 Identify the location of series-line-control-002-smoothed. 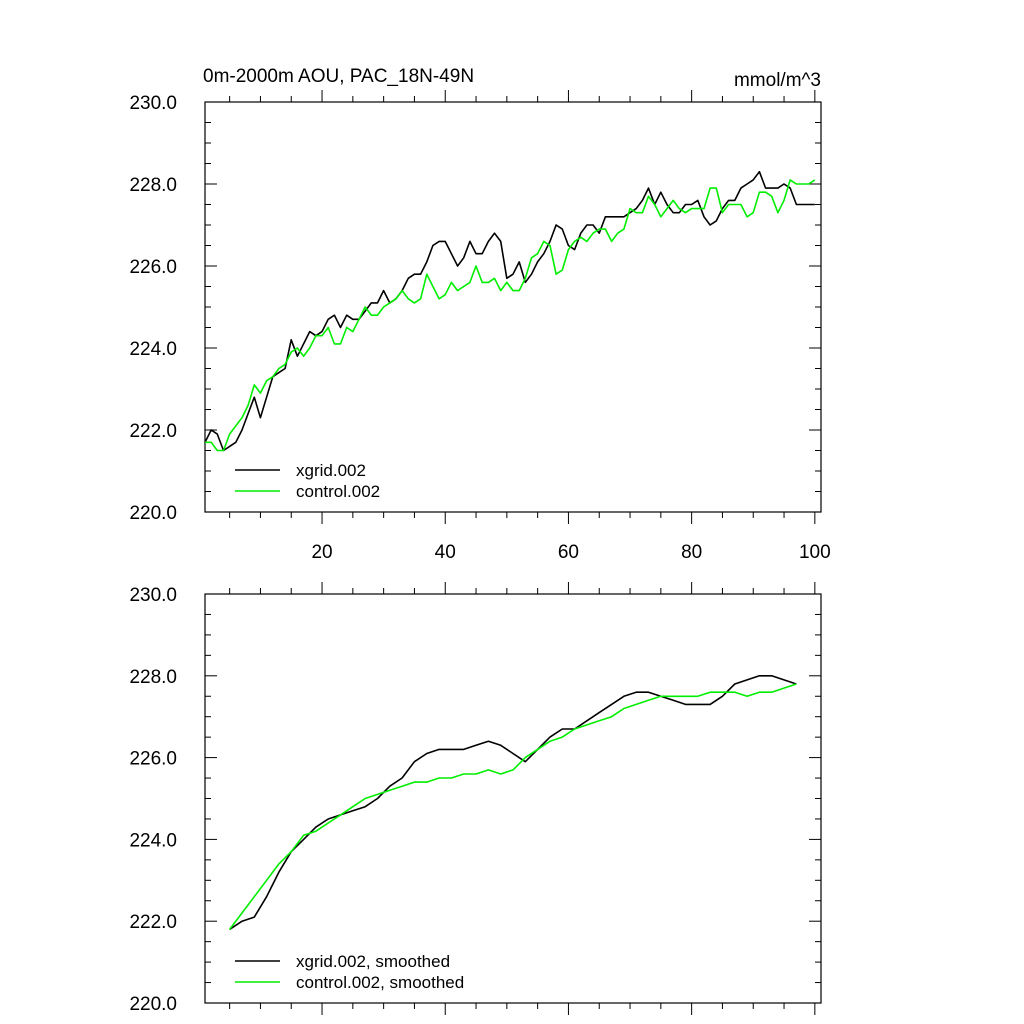
(512, 806).